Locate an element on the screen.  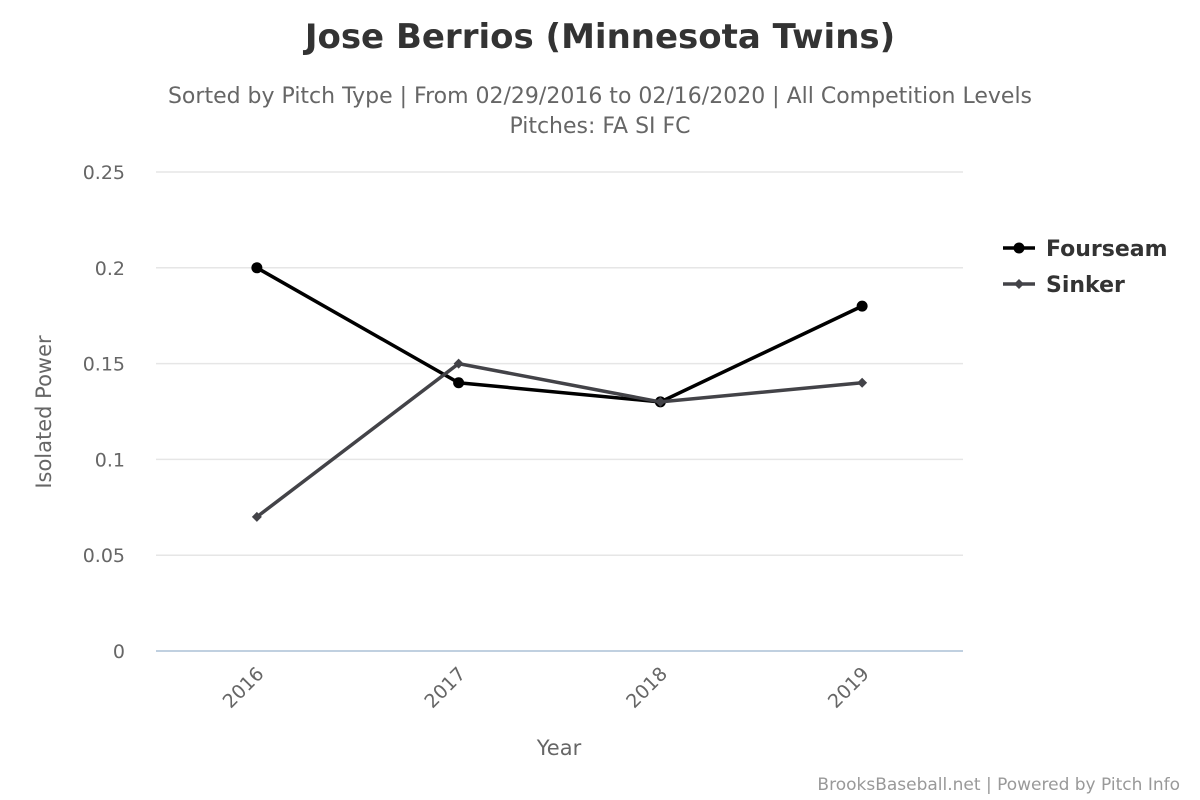
series-fourseam is located at coordinates (559, 335).